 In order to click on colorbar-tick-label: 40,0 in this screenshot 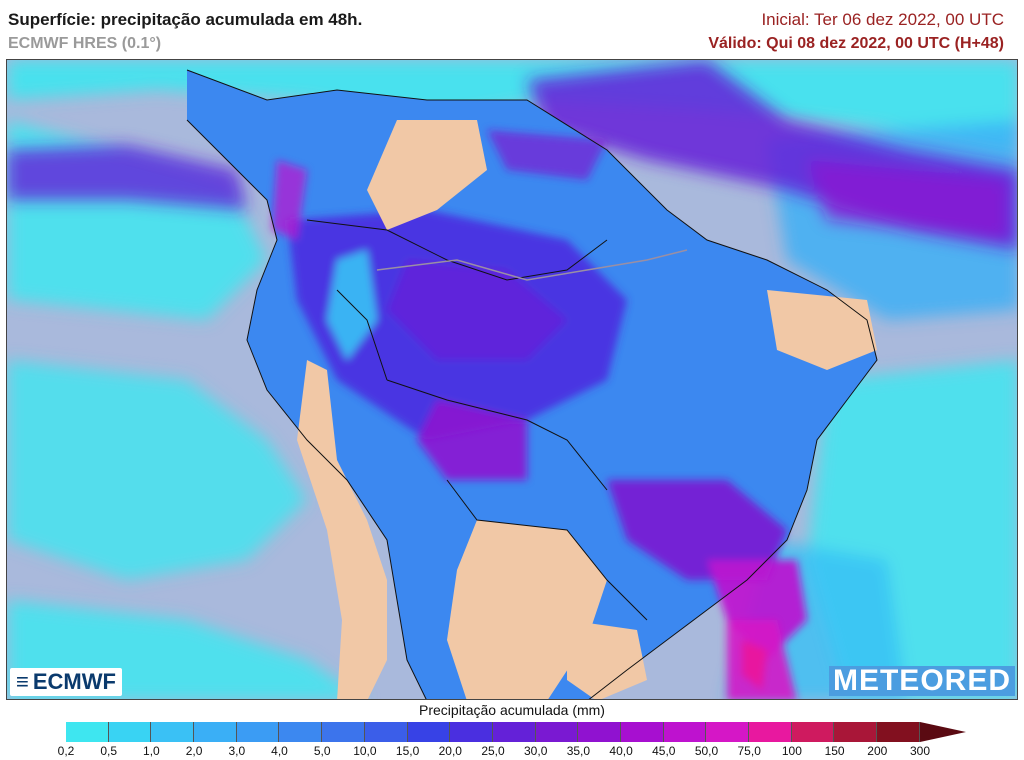, I will do `click(621, 751)`.